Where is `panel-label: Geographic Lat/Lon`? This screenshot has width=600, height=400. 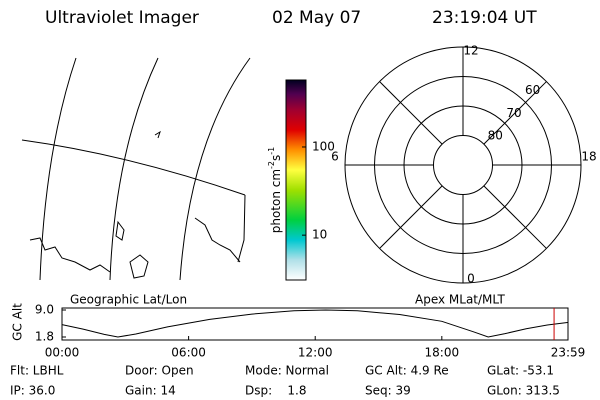 panel-label: Geographic Lat/Lon is located at coordinates (128, 300).